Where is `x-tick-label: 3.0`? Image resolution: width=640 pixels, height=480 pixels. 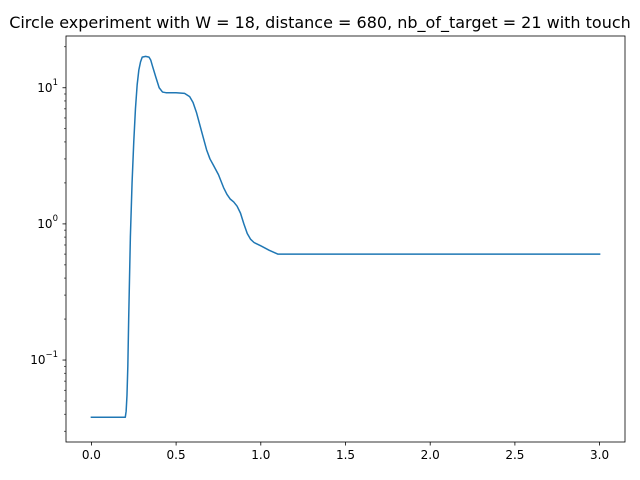
x-tick-label: 3.0 is located at coordinates (599, 455).